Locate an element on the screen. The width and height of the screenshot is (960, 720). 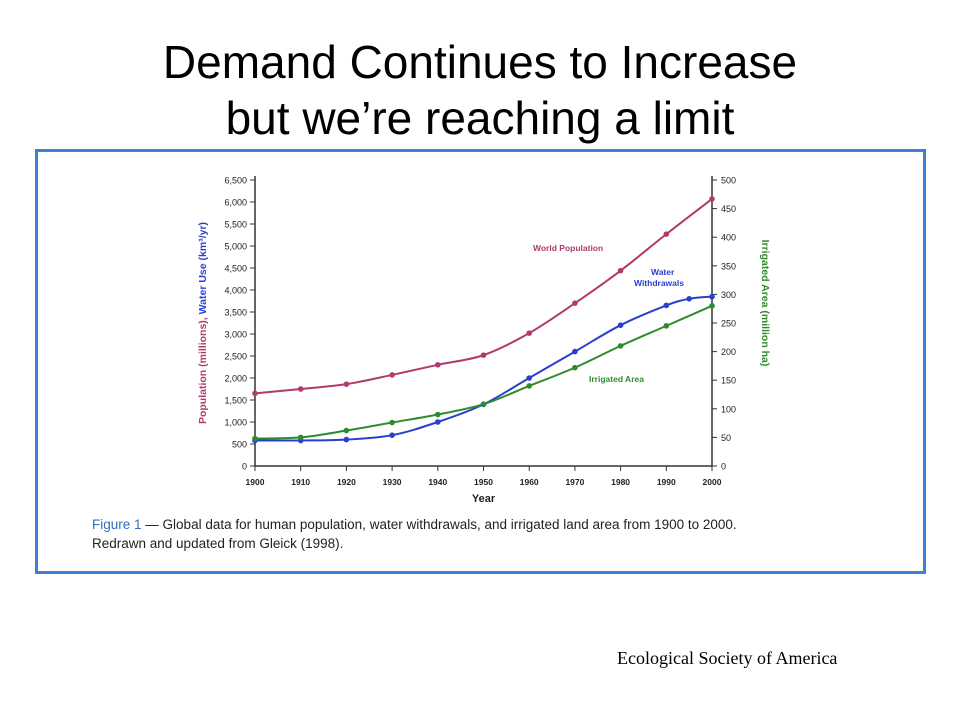
x-tick-label: 1930 is located at coordinates (392, 482).